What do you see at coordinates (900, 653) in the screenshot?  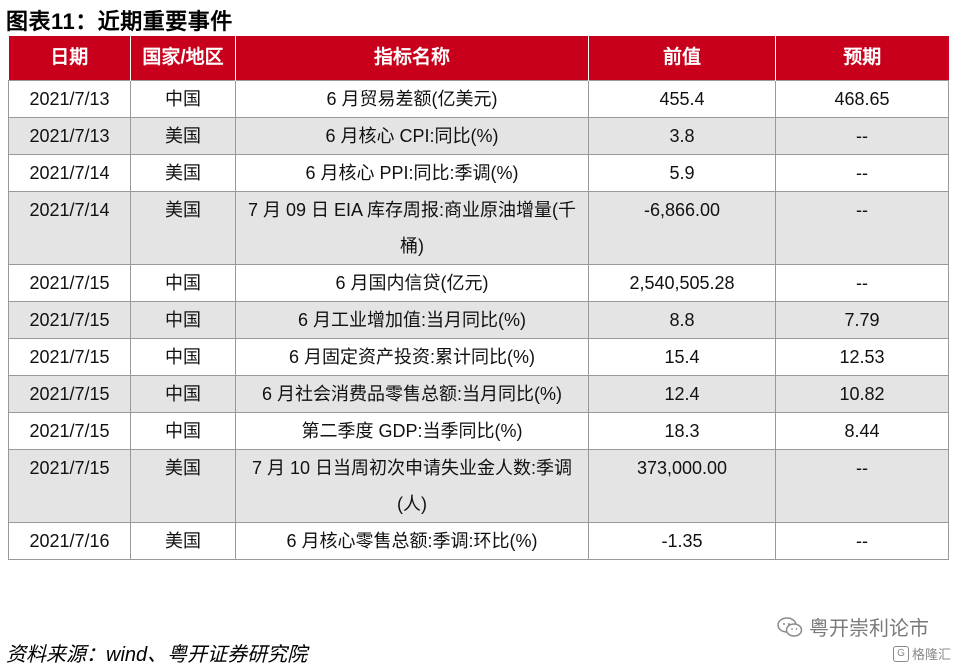 I see `logo-mark-icon: G` at bounding box center [900, 653].